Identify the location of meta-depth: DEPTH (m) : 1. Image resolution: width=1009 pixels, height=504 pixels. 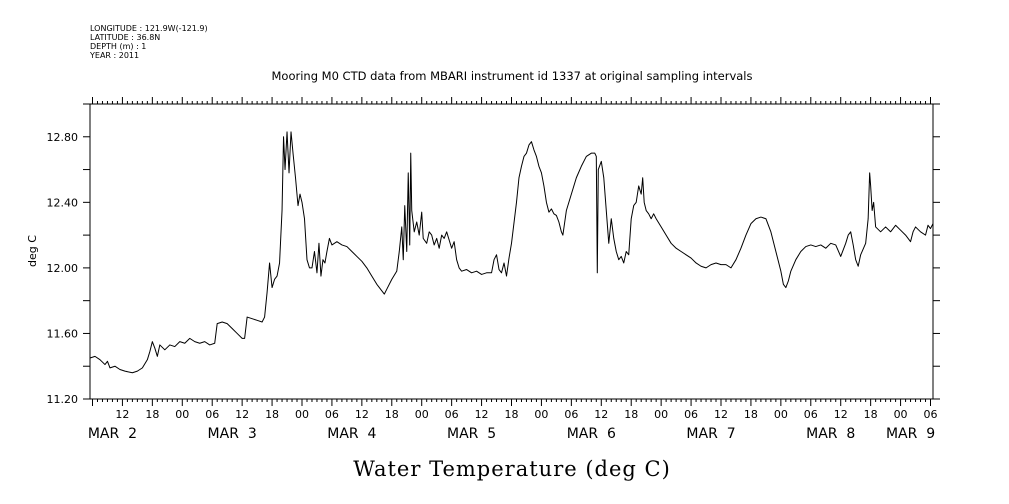
(118, 46).